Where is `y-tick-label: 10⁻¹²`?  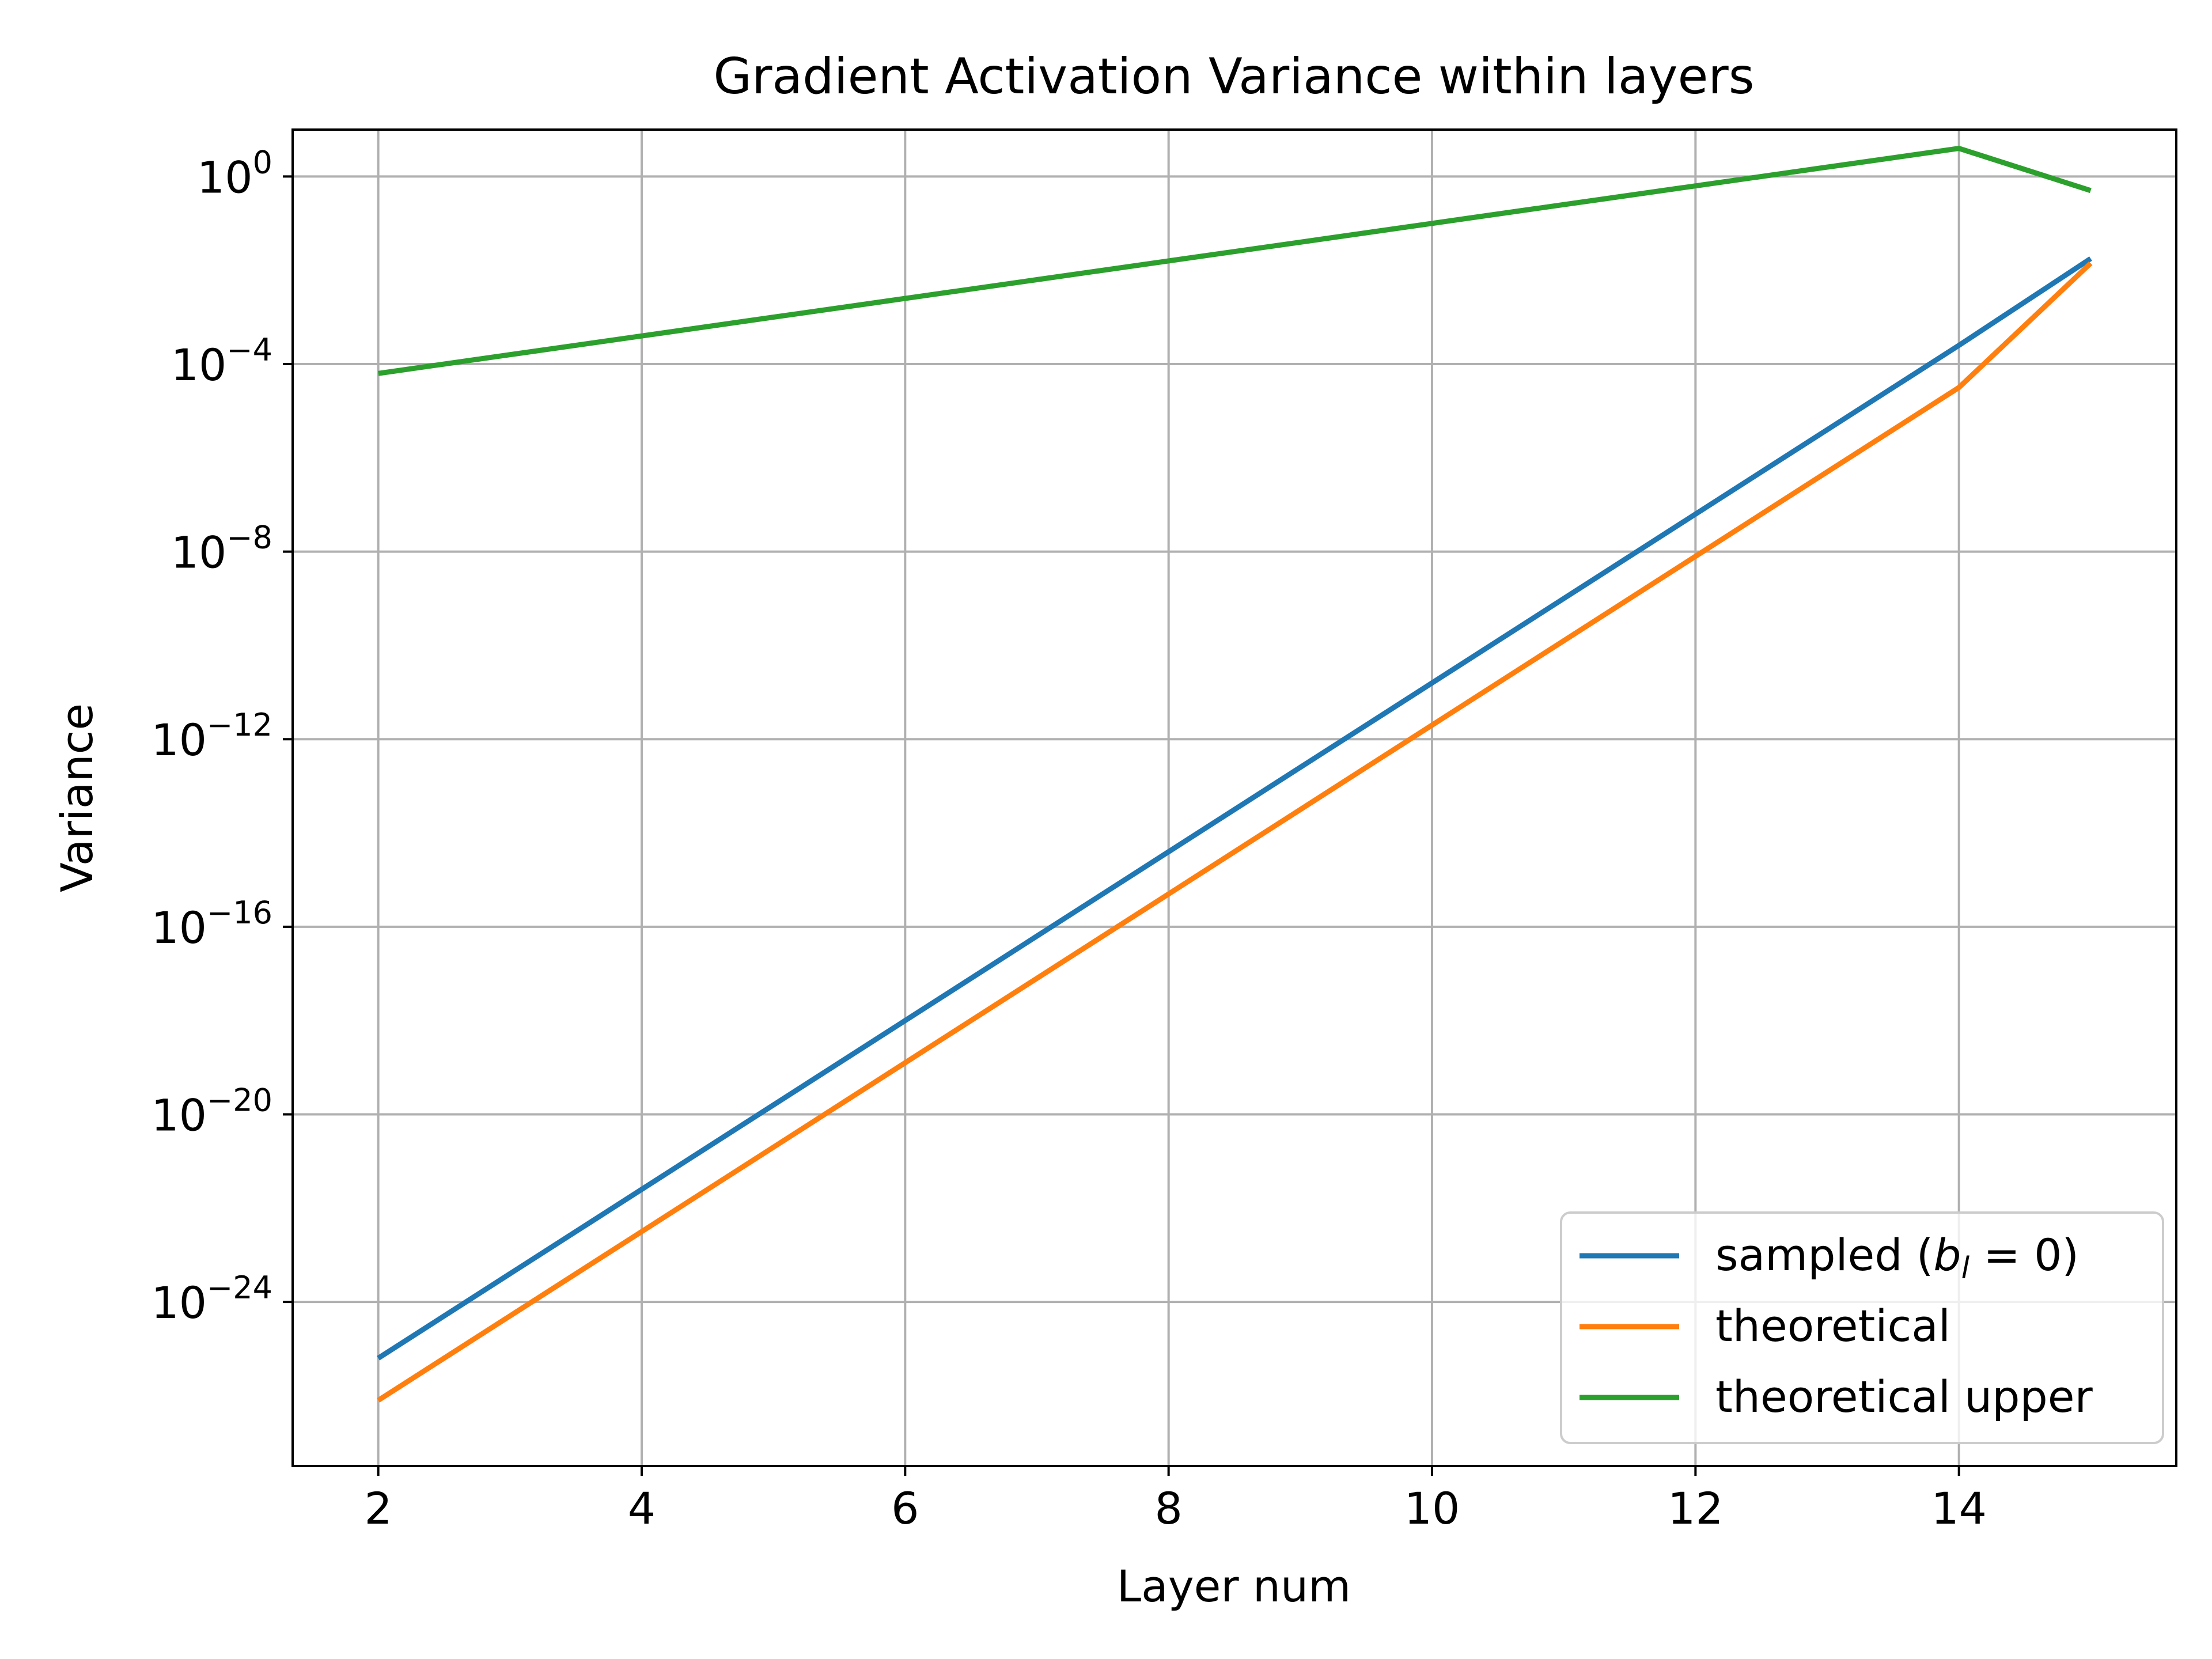 y-tick-label: 10⁻¹² is located at coordinates (211, 736).